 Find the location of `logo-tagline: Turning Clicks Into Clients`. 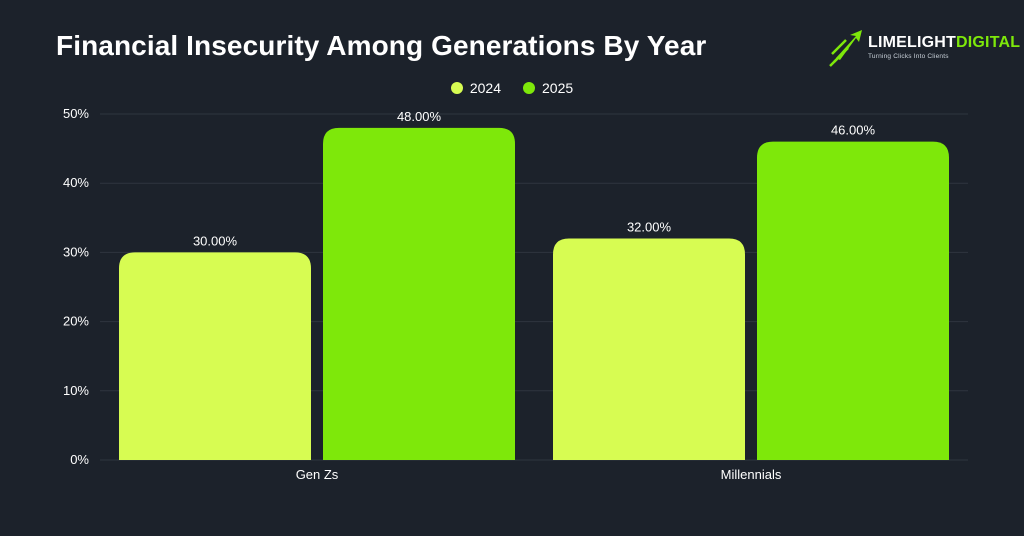

logo-tagline: Turning Clicks Into Clients is located at coordinates (908, 57).